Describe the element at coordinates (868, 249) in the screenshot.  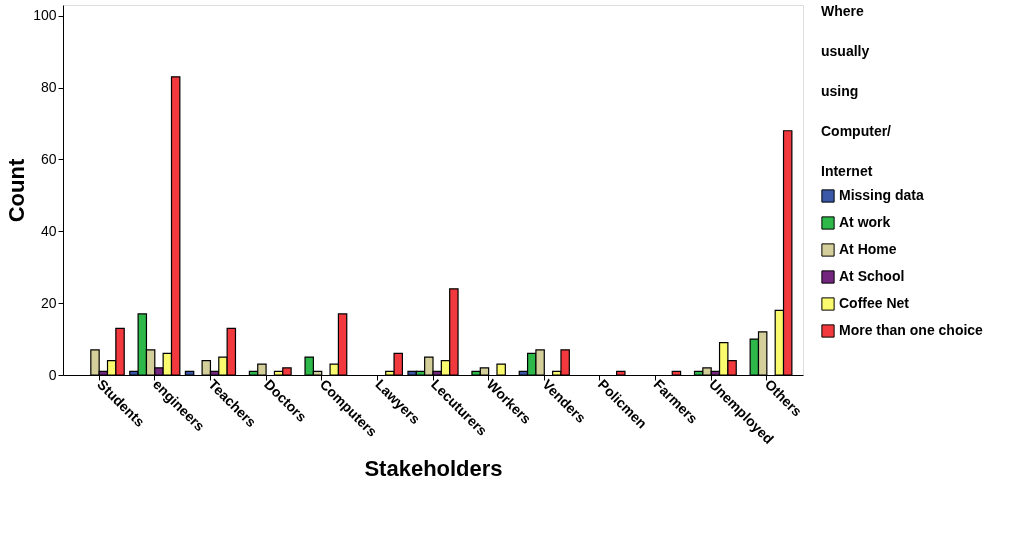
I see `legend-label: At Home` at that location.